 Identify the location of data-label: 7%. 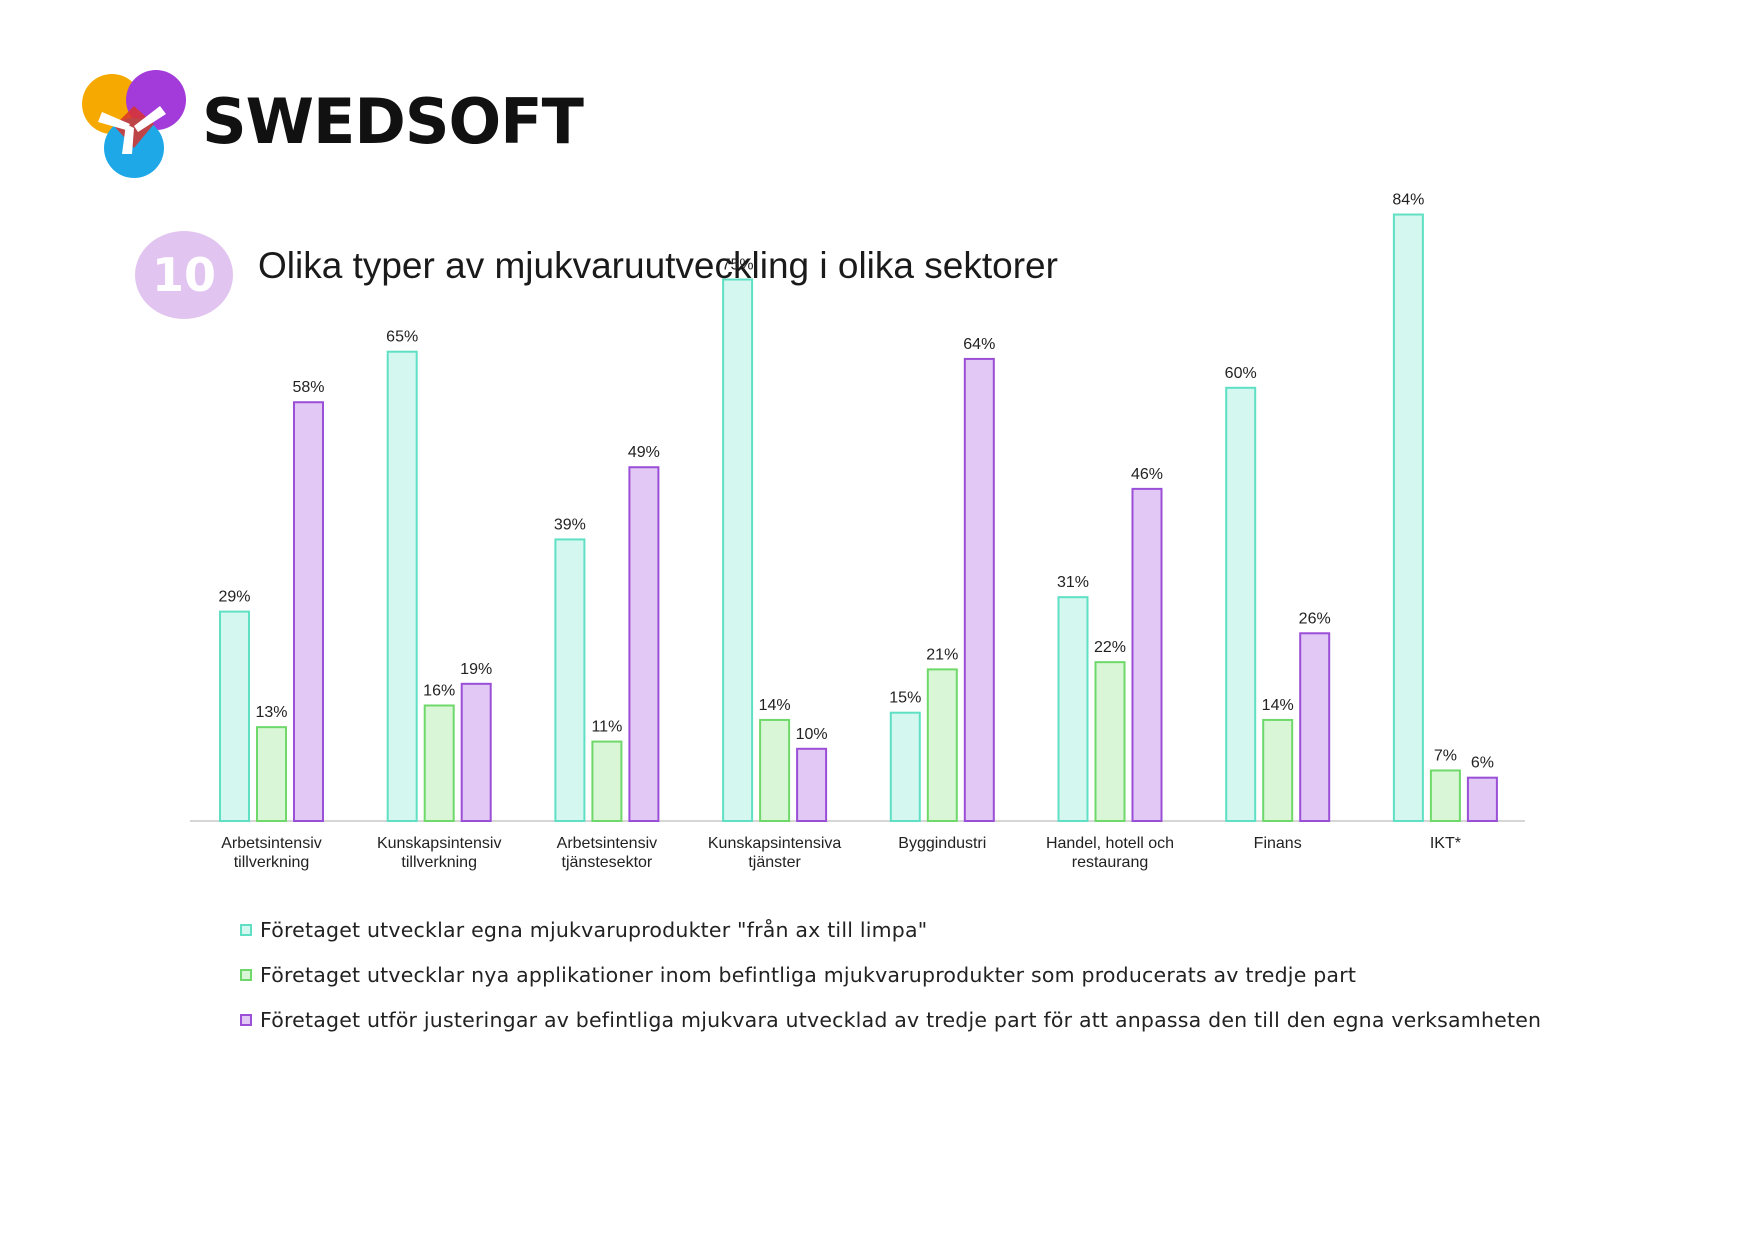
(1445, 755).